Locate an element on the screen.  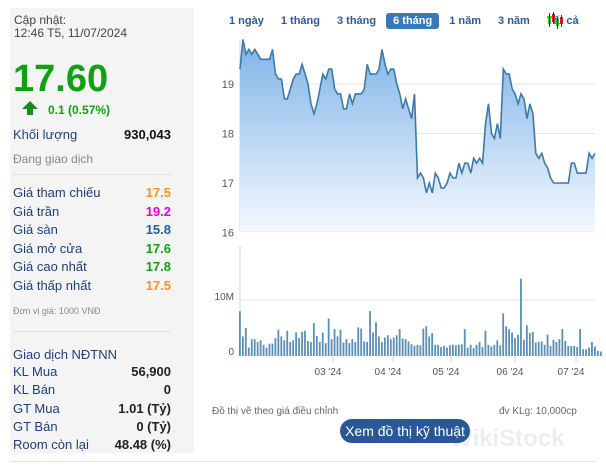
foreign-title: Giao dịch NĐTNN is located at coordinates (92, 354).